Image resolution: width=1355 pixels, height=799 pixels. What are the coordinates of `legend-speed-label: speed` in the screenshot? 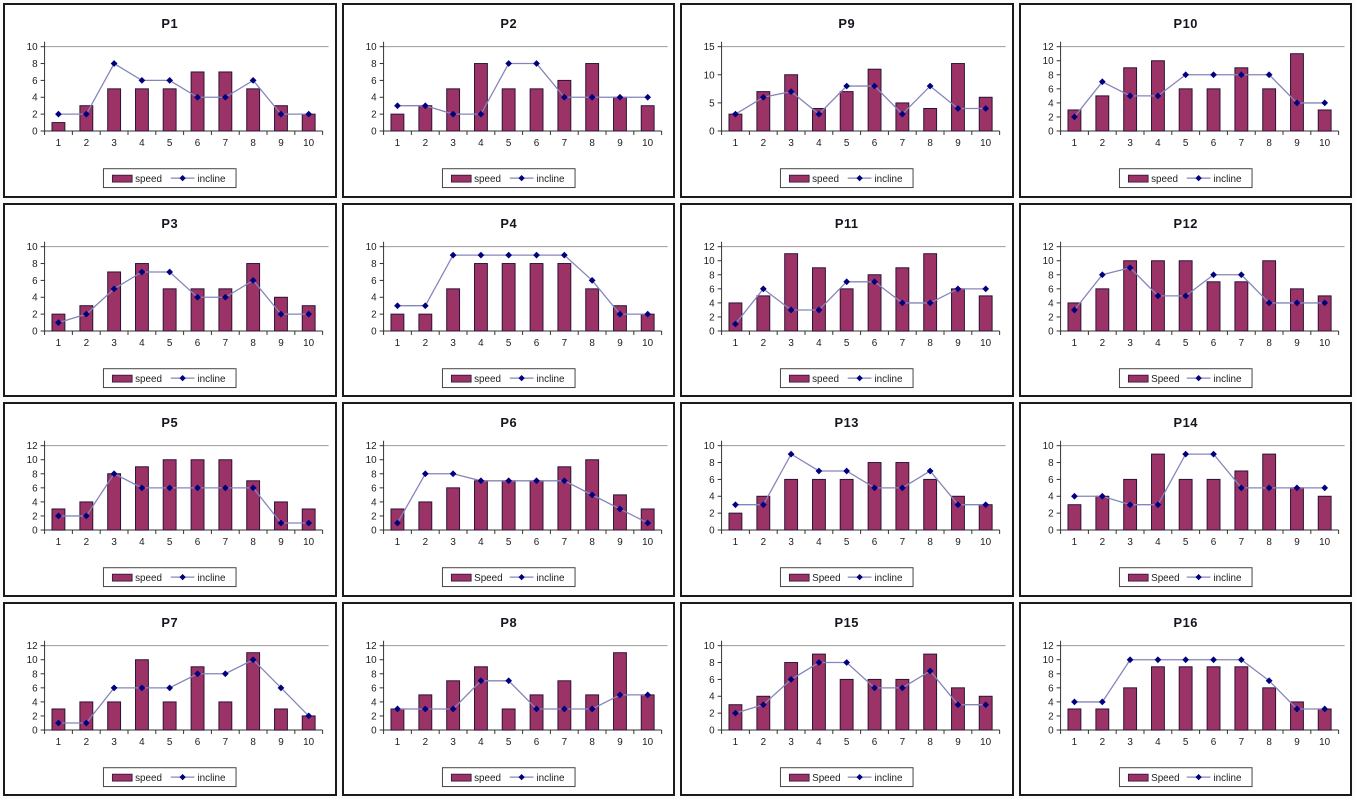 It's located at (148, 578).